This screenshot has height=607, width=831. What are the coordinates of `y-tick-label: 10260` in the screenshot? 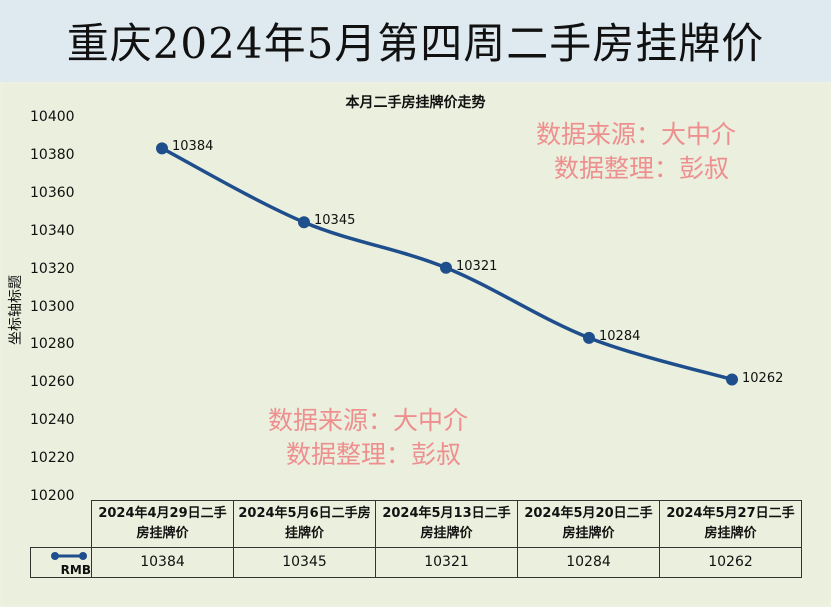 It's located at (52, 382).